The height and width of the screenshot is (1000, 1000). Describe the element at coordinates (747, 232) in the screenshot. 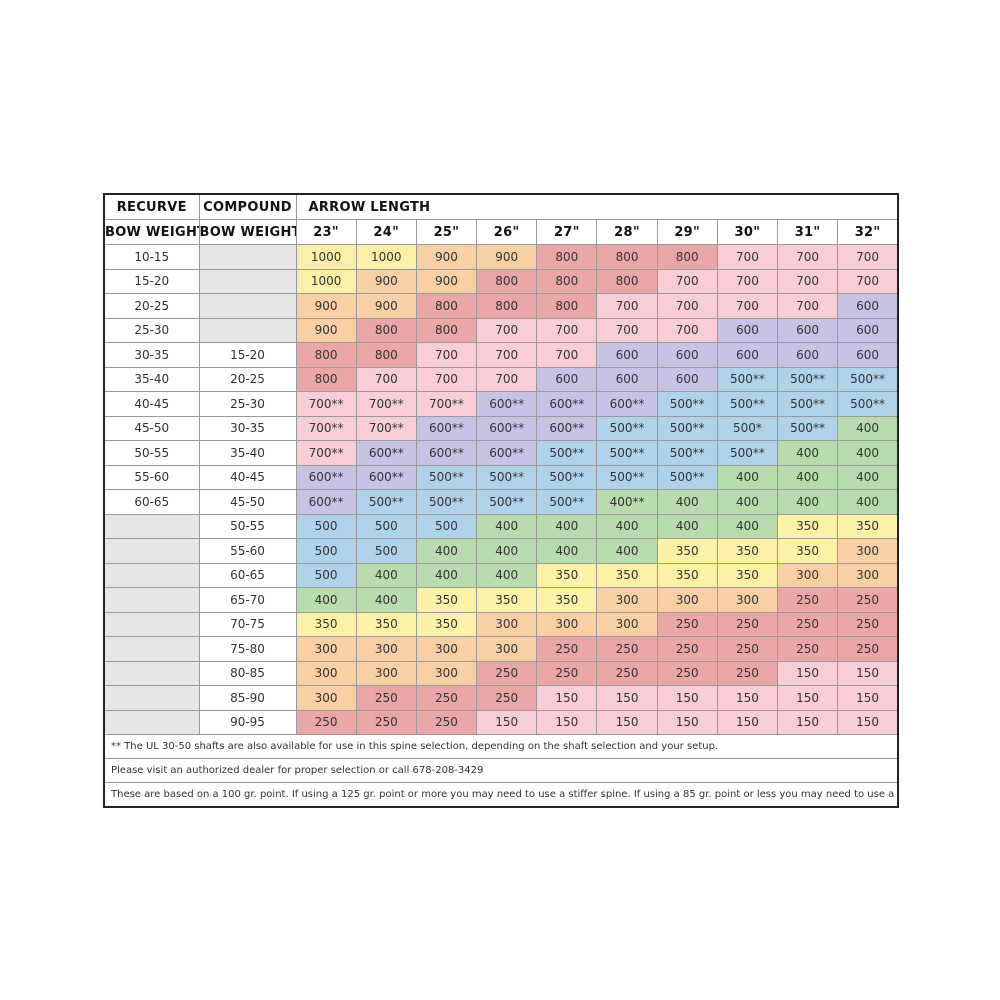

I see `length-header: 30"` at that location.